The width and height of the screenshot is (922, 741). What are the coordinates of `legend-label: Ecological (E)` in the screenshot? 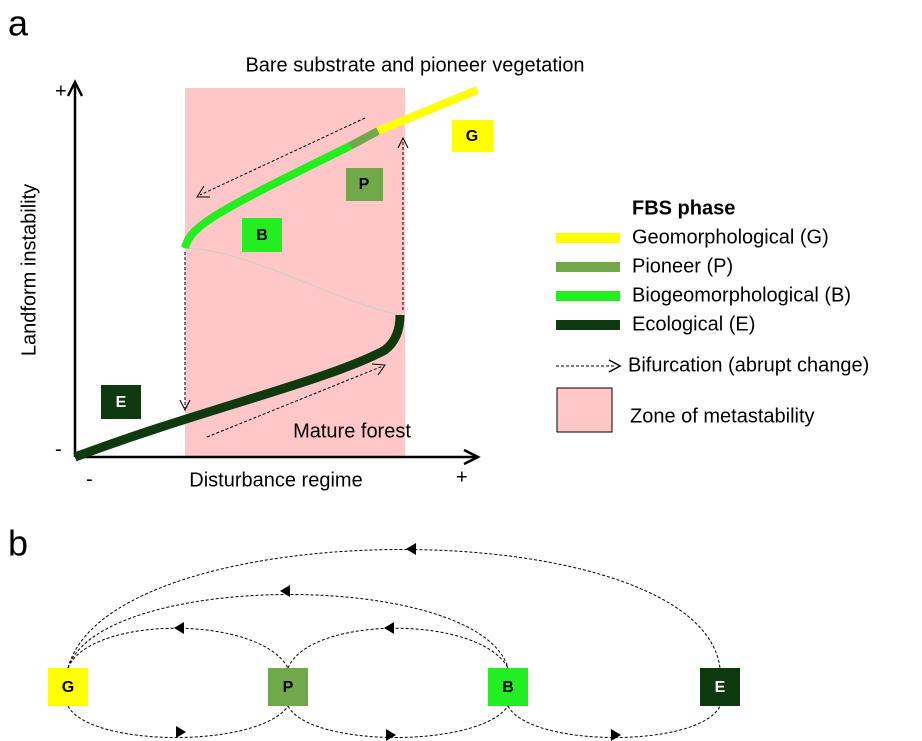 It's located at (693, 324).